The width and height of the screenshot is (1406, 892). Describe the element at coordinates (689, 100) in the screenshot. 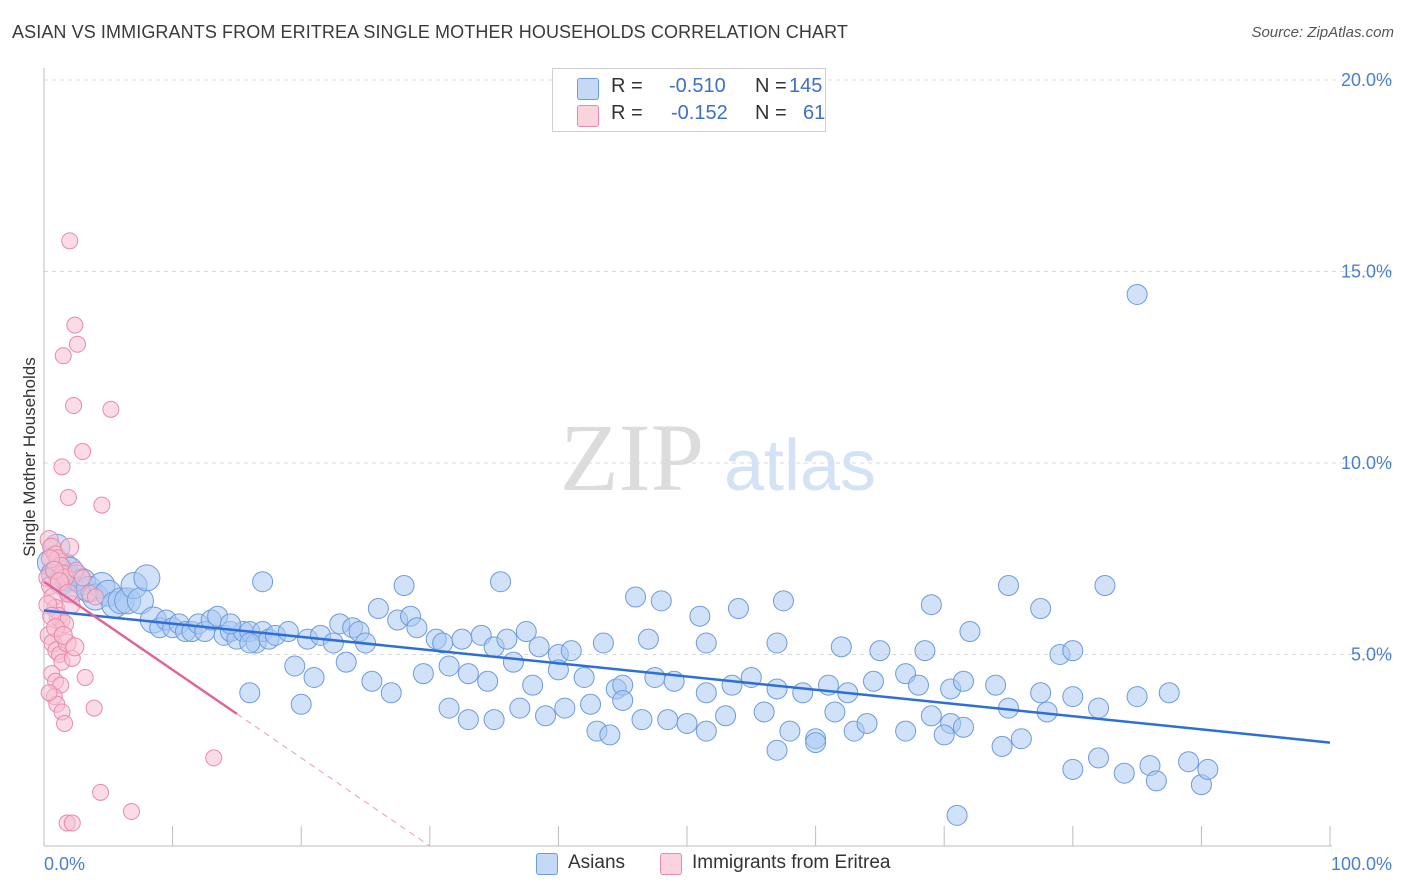

I see `correlation-legend: R = -0.510 N = 145 R = -0.152 N = 61` at that location.